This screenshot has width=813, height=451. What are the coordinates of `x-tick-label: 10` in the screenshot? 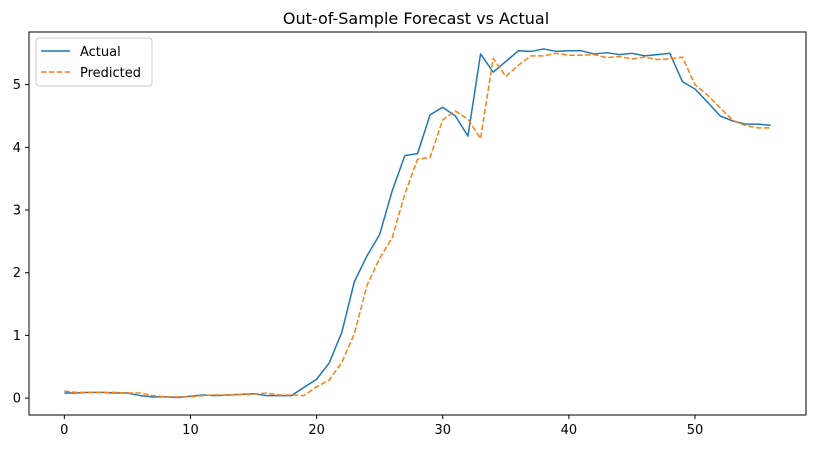 It's located at (190, 430).